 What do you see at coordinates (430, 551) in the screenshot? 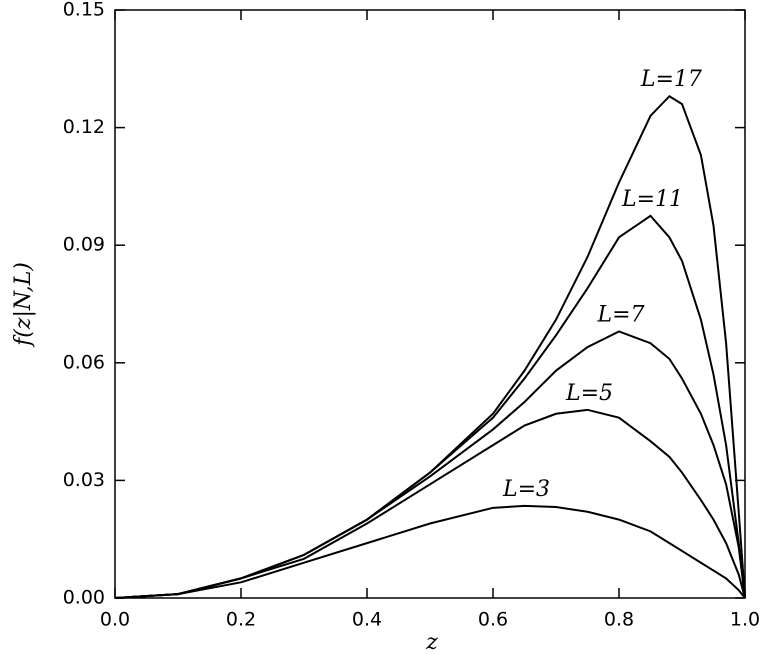
I see `line-series` at bounding box center [430, 551].